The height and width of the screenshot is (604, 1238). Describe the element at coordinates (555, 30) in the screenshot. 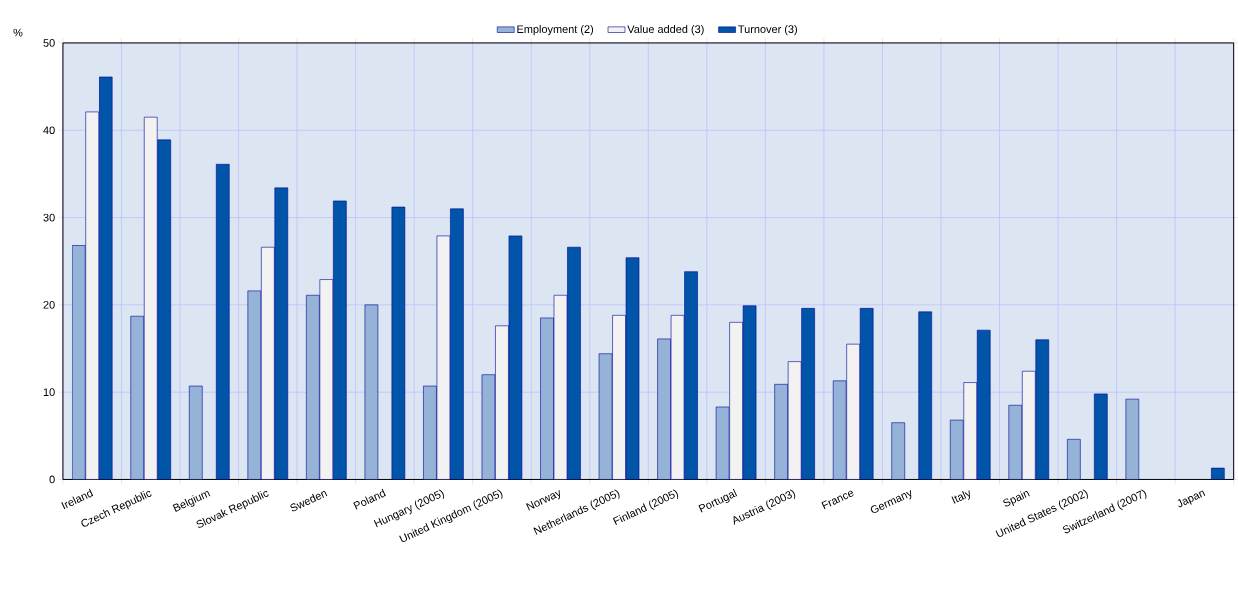

I see `legend-label: Employment (2)` at that location.